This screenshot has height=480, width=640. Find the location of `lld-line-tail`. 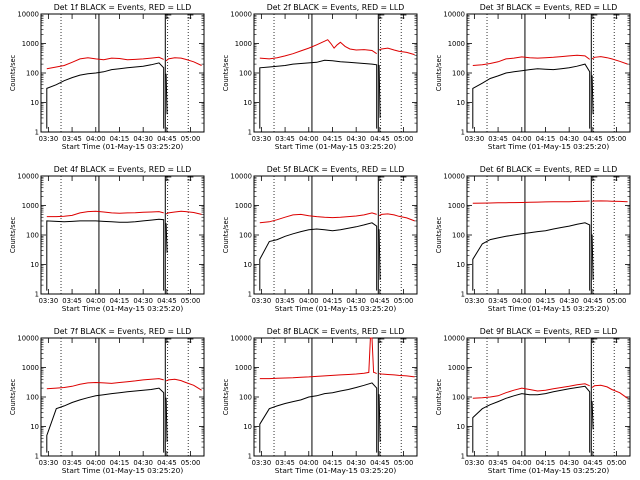

lld-line-tail is located at coordinates (397, 375).